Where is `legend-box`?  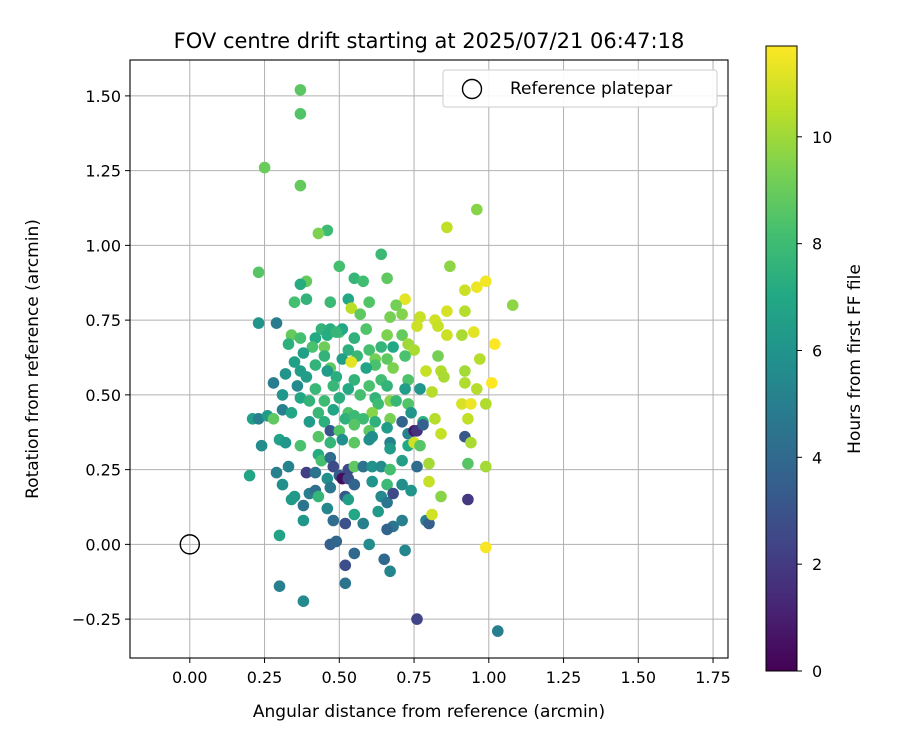 legend-box is located at coordinates (580, 88).